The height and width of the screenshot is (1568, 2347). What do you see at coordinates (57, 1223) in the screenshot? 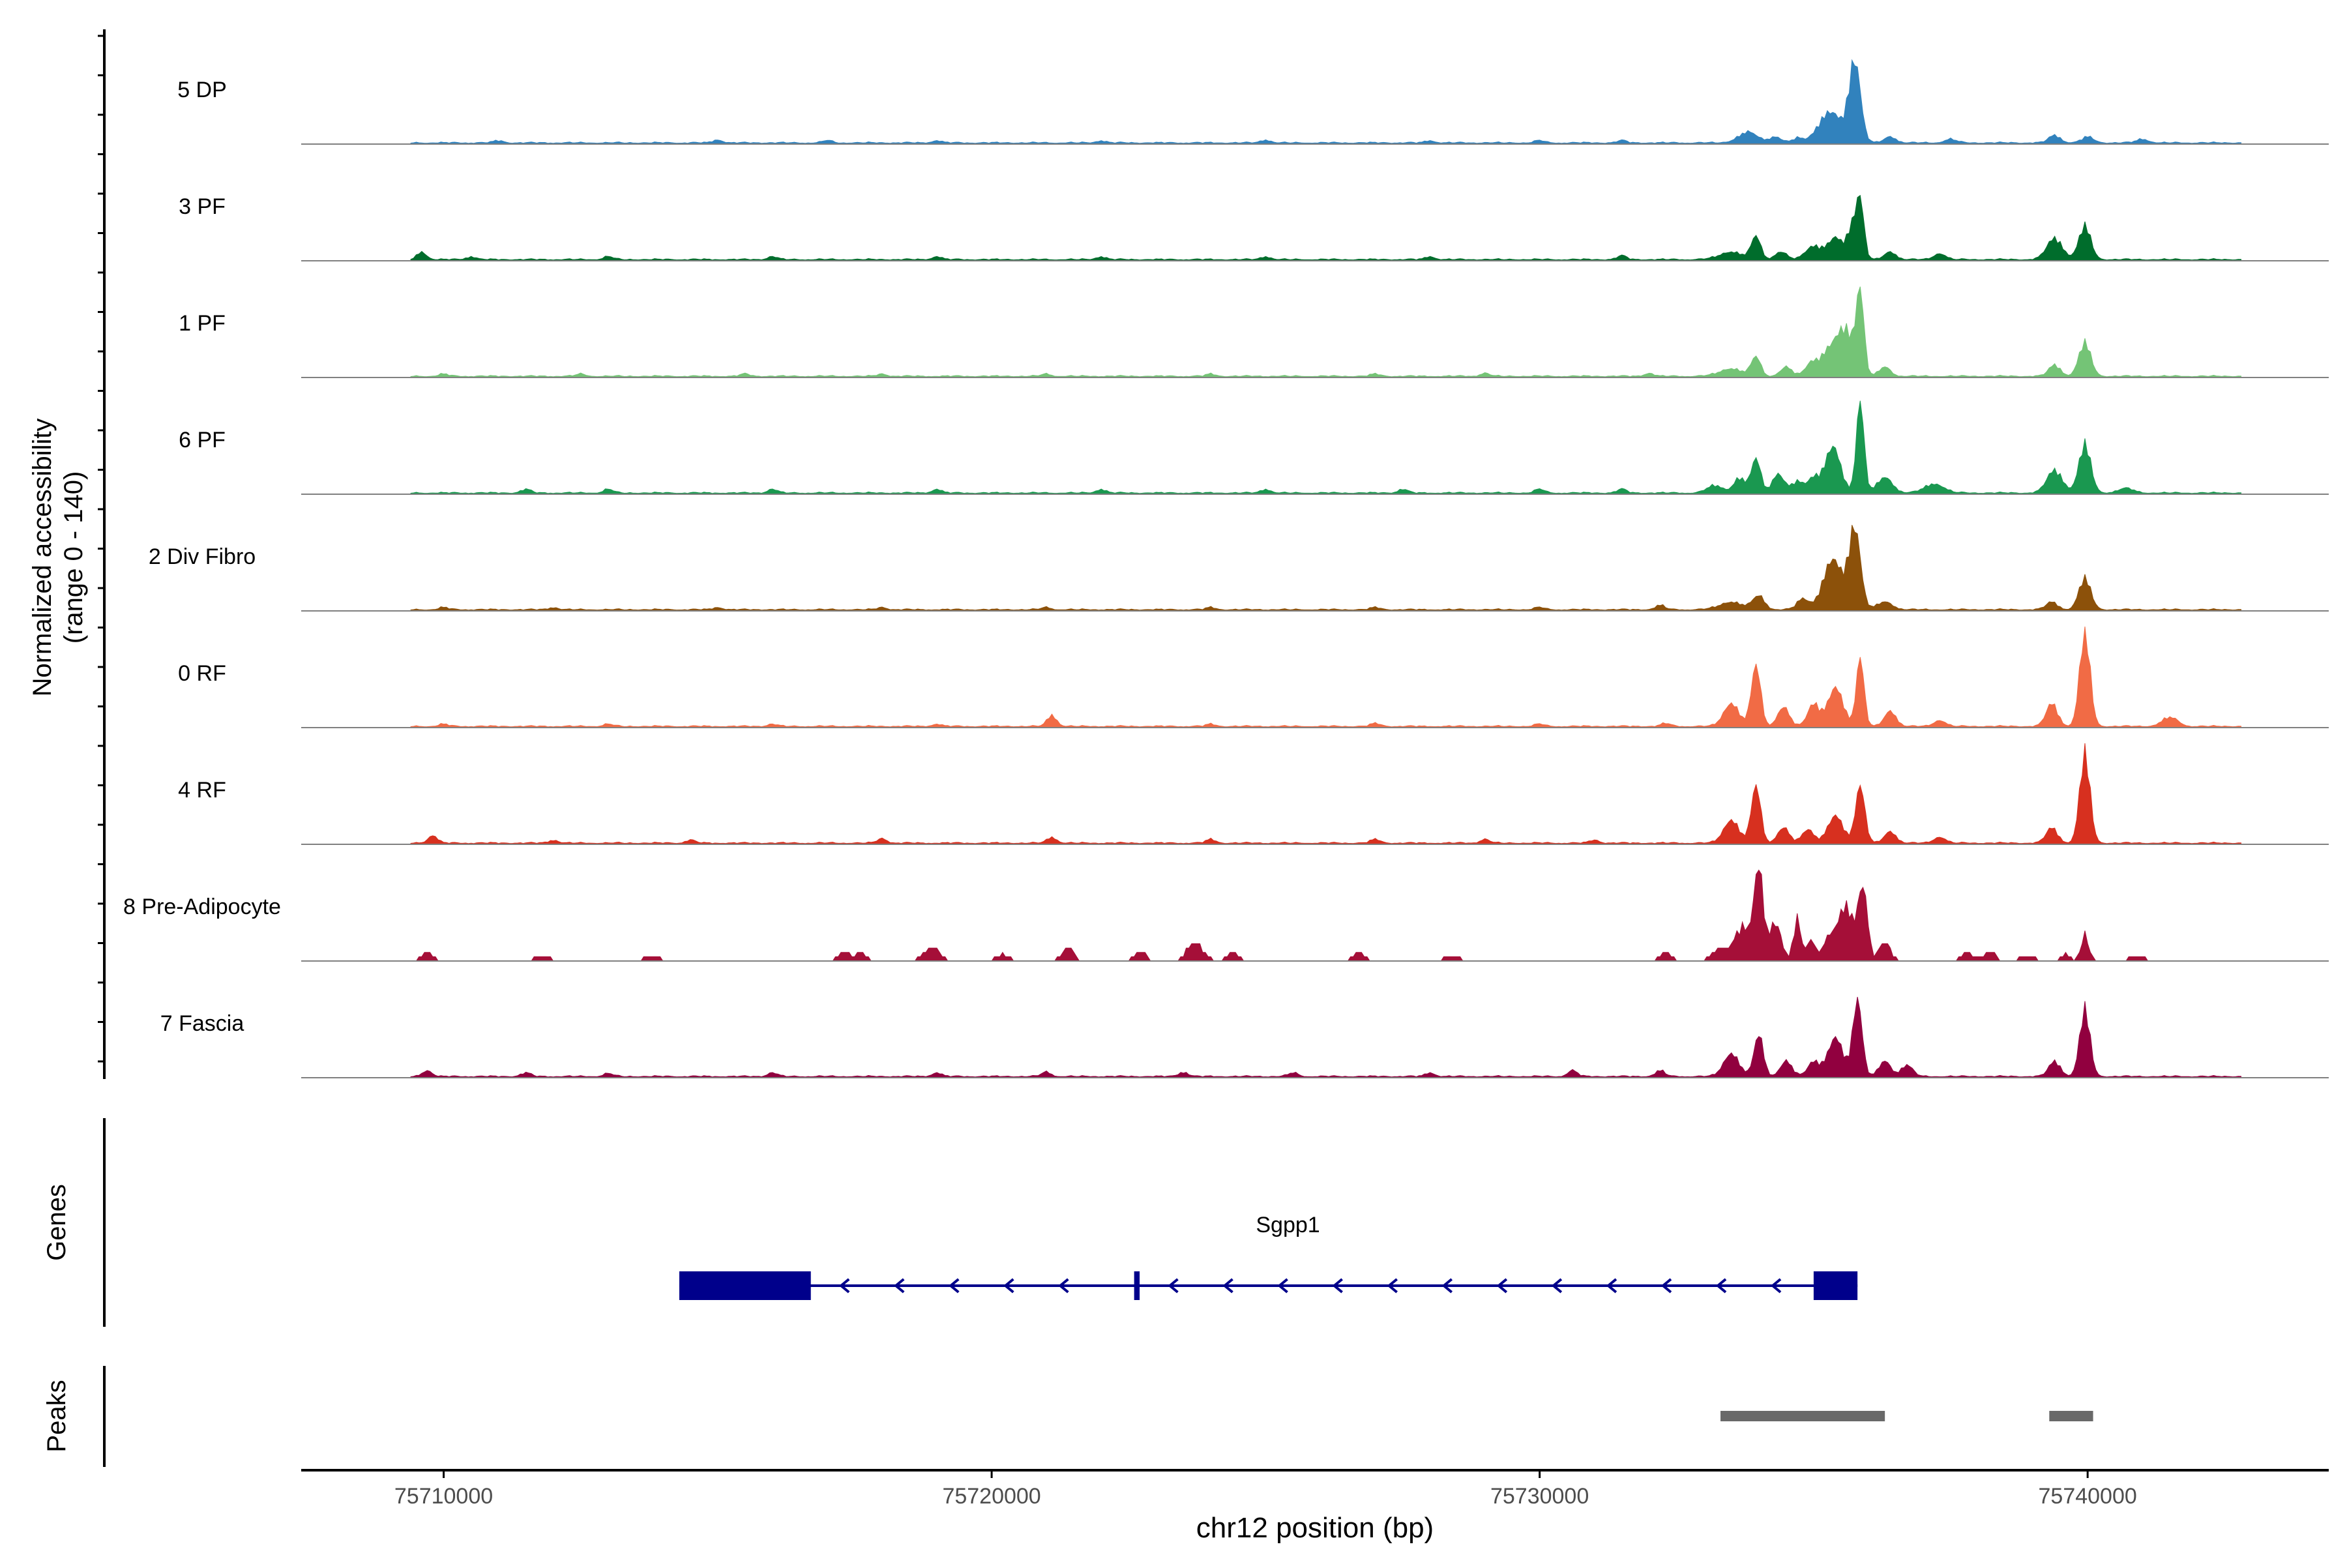
I see `genes-label: Genes` at bounding box center [57, 1223].